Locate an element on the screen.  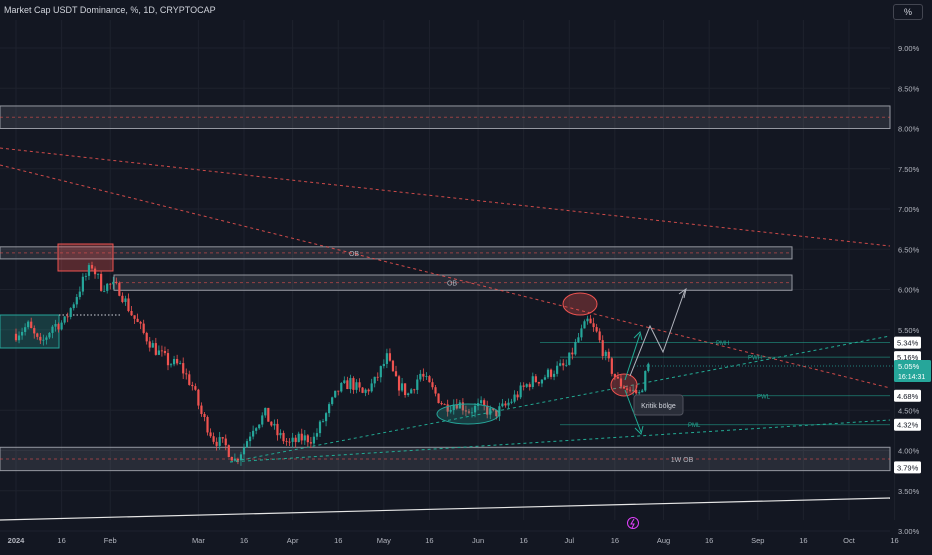
demand-highlight-box is located at coordinates (30, 331).